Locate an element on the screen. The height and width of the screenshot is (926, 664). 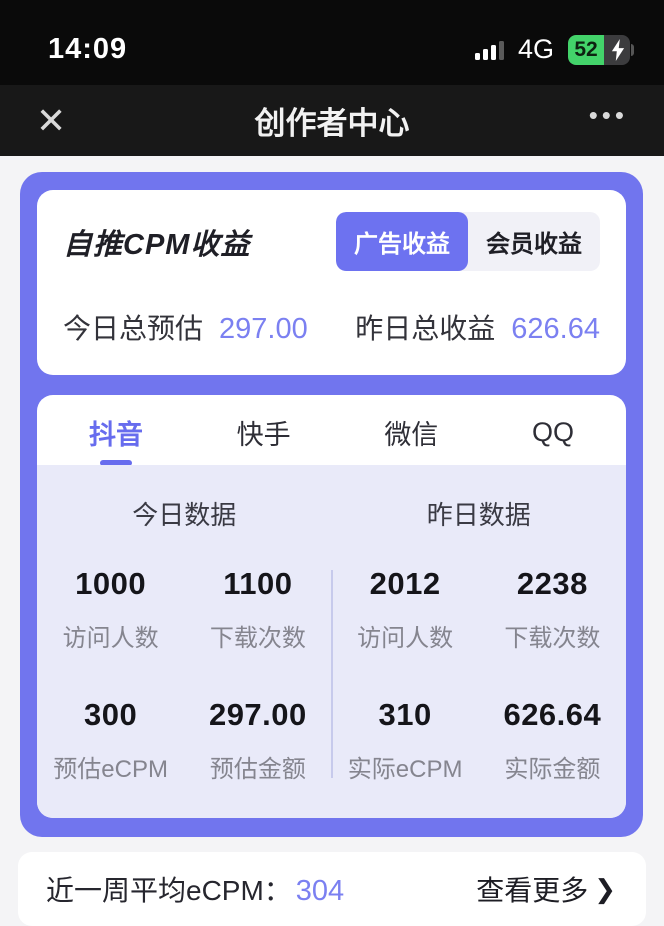
stat-yesterday-visitors: 2012 访问人数 is located at coordinates (405, 609).